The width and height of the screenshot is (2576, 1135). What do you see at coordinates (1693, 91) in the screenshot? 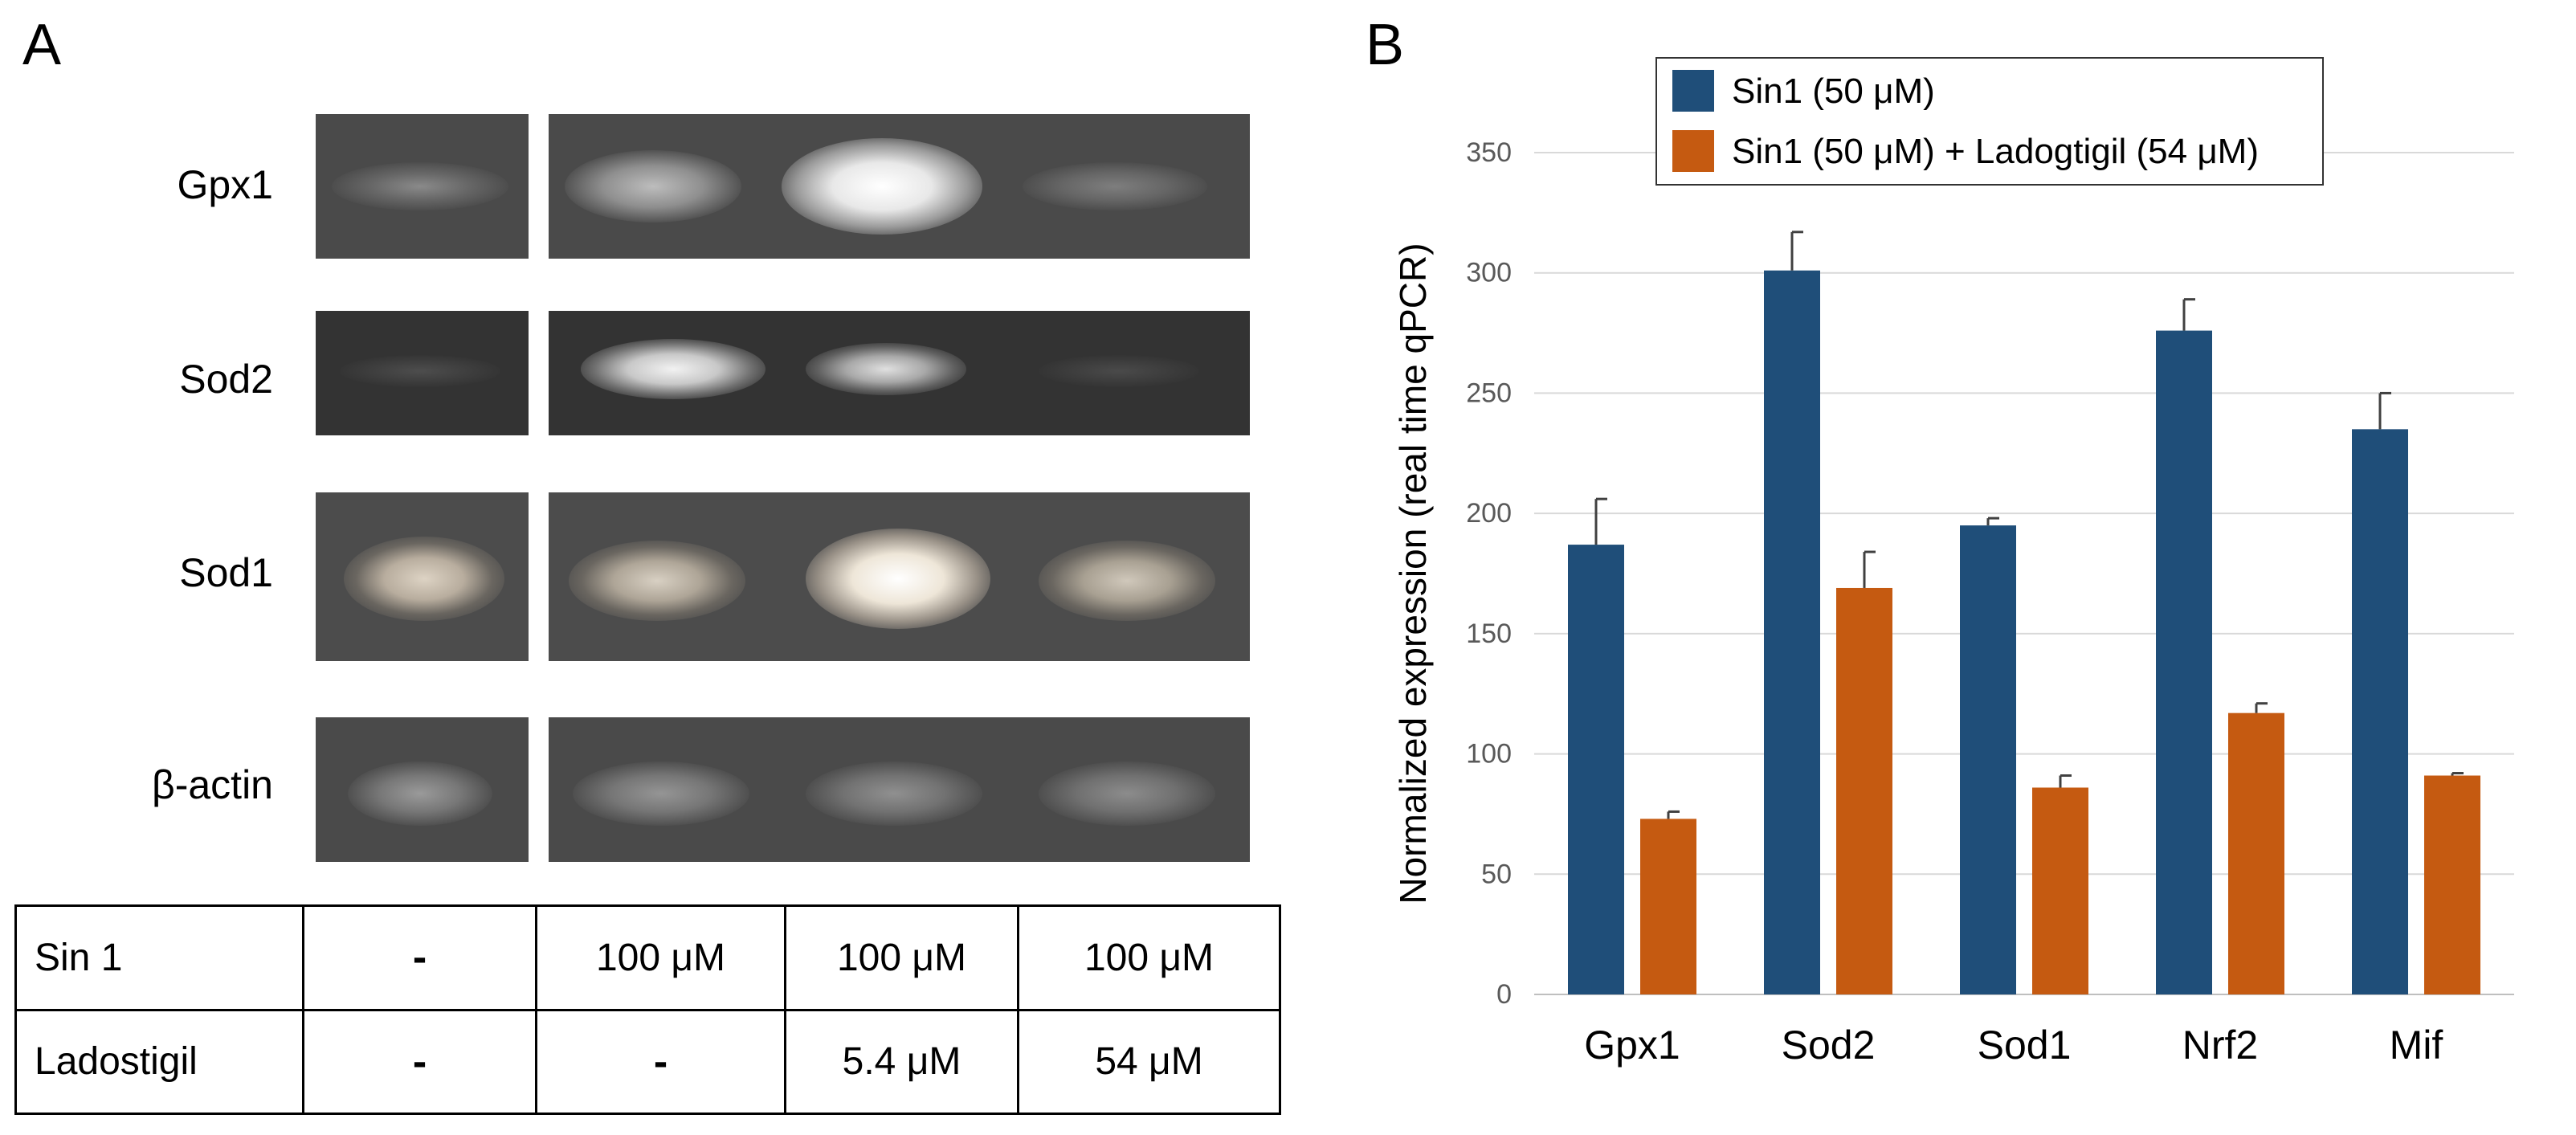
I see `legend-swatch-sin1` at bounding box center [1693, 91].